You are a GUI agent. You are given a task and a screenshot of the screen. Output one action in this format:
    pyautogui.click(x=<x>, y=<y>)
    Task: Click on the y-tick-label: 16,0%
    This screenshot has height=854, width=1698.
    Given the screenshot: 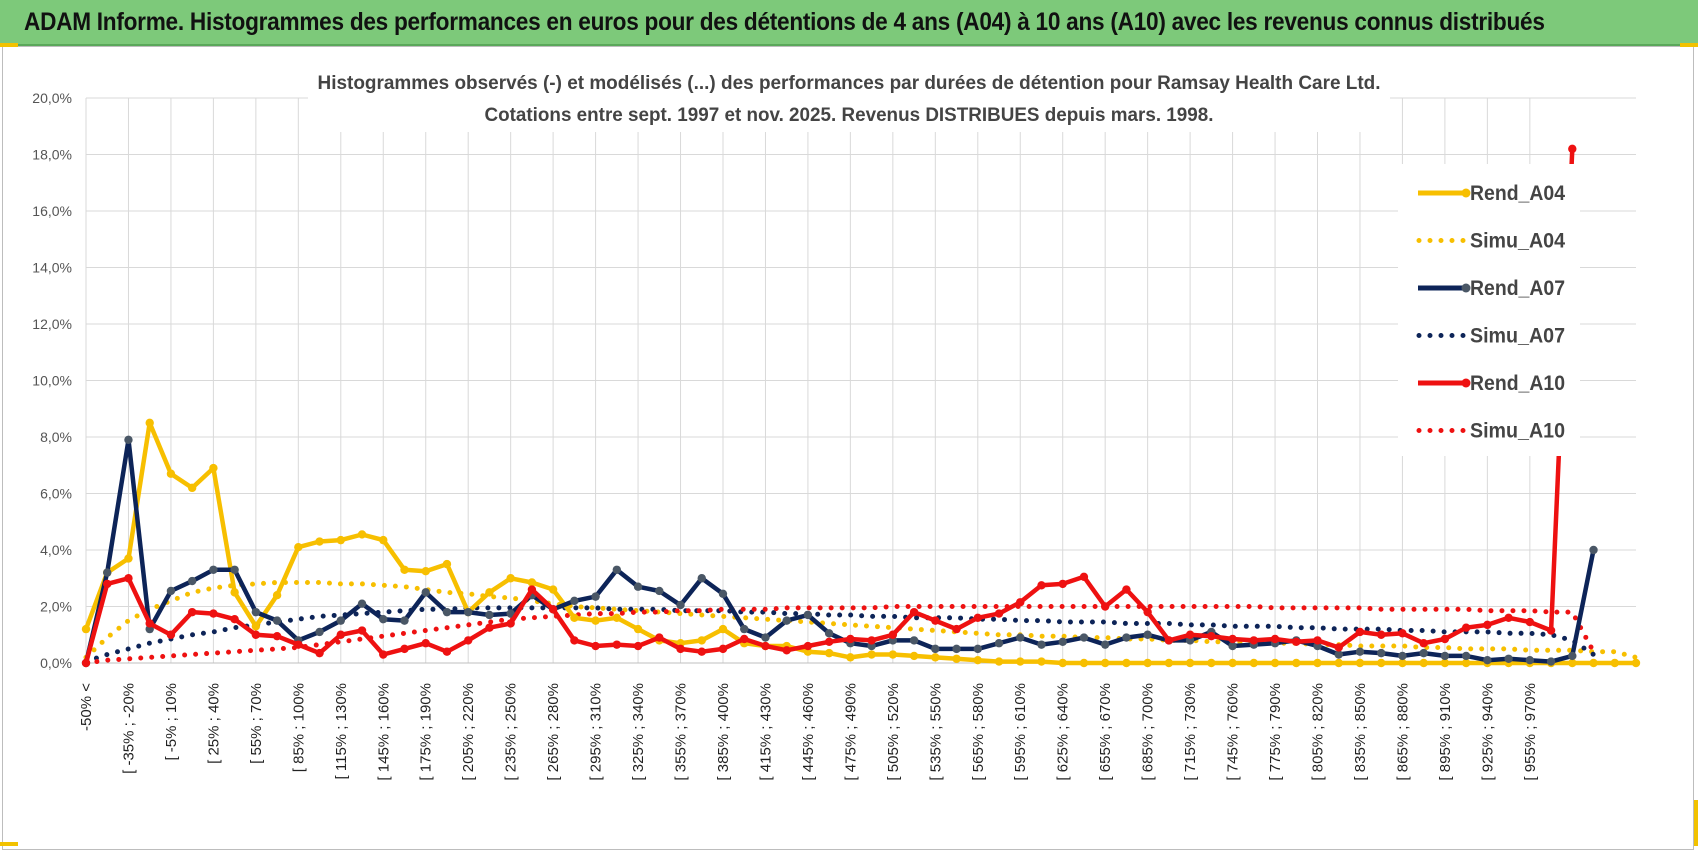 What is the action you would take?
    pyautogui.click(x=52, y=211)
    